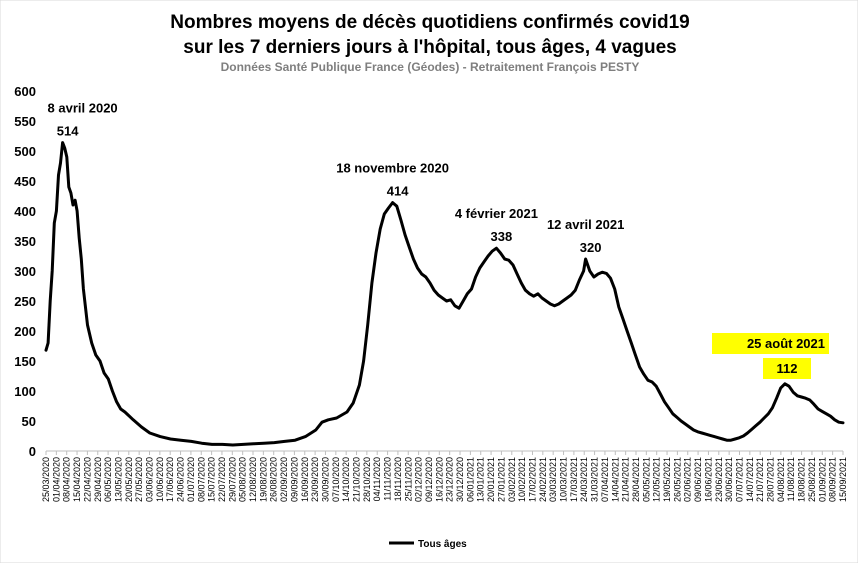 This screenshot has width=858, height=563. I want to click on annotation-value: 414, so click(398, 191).